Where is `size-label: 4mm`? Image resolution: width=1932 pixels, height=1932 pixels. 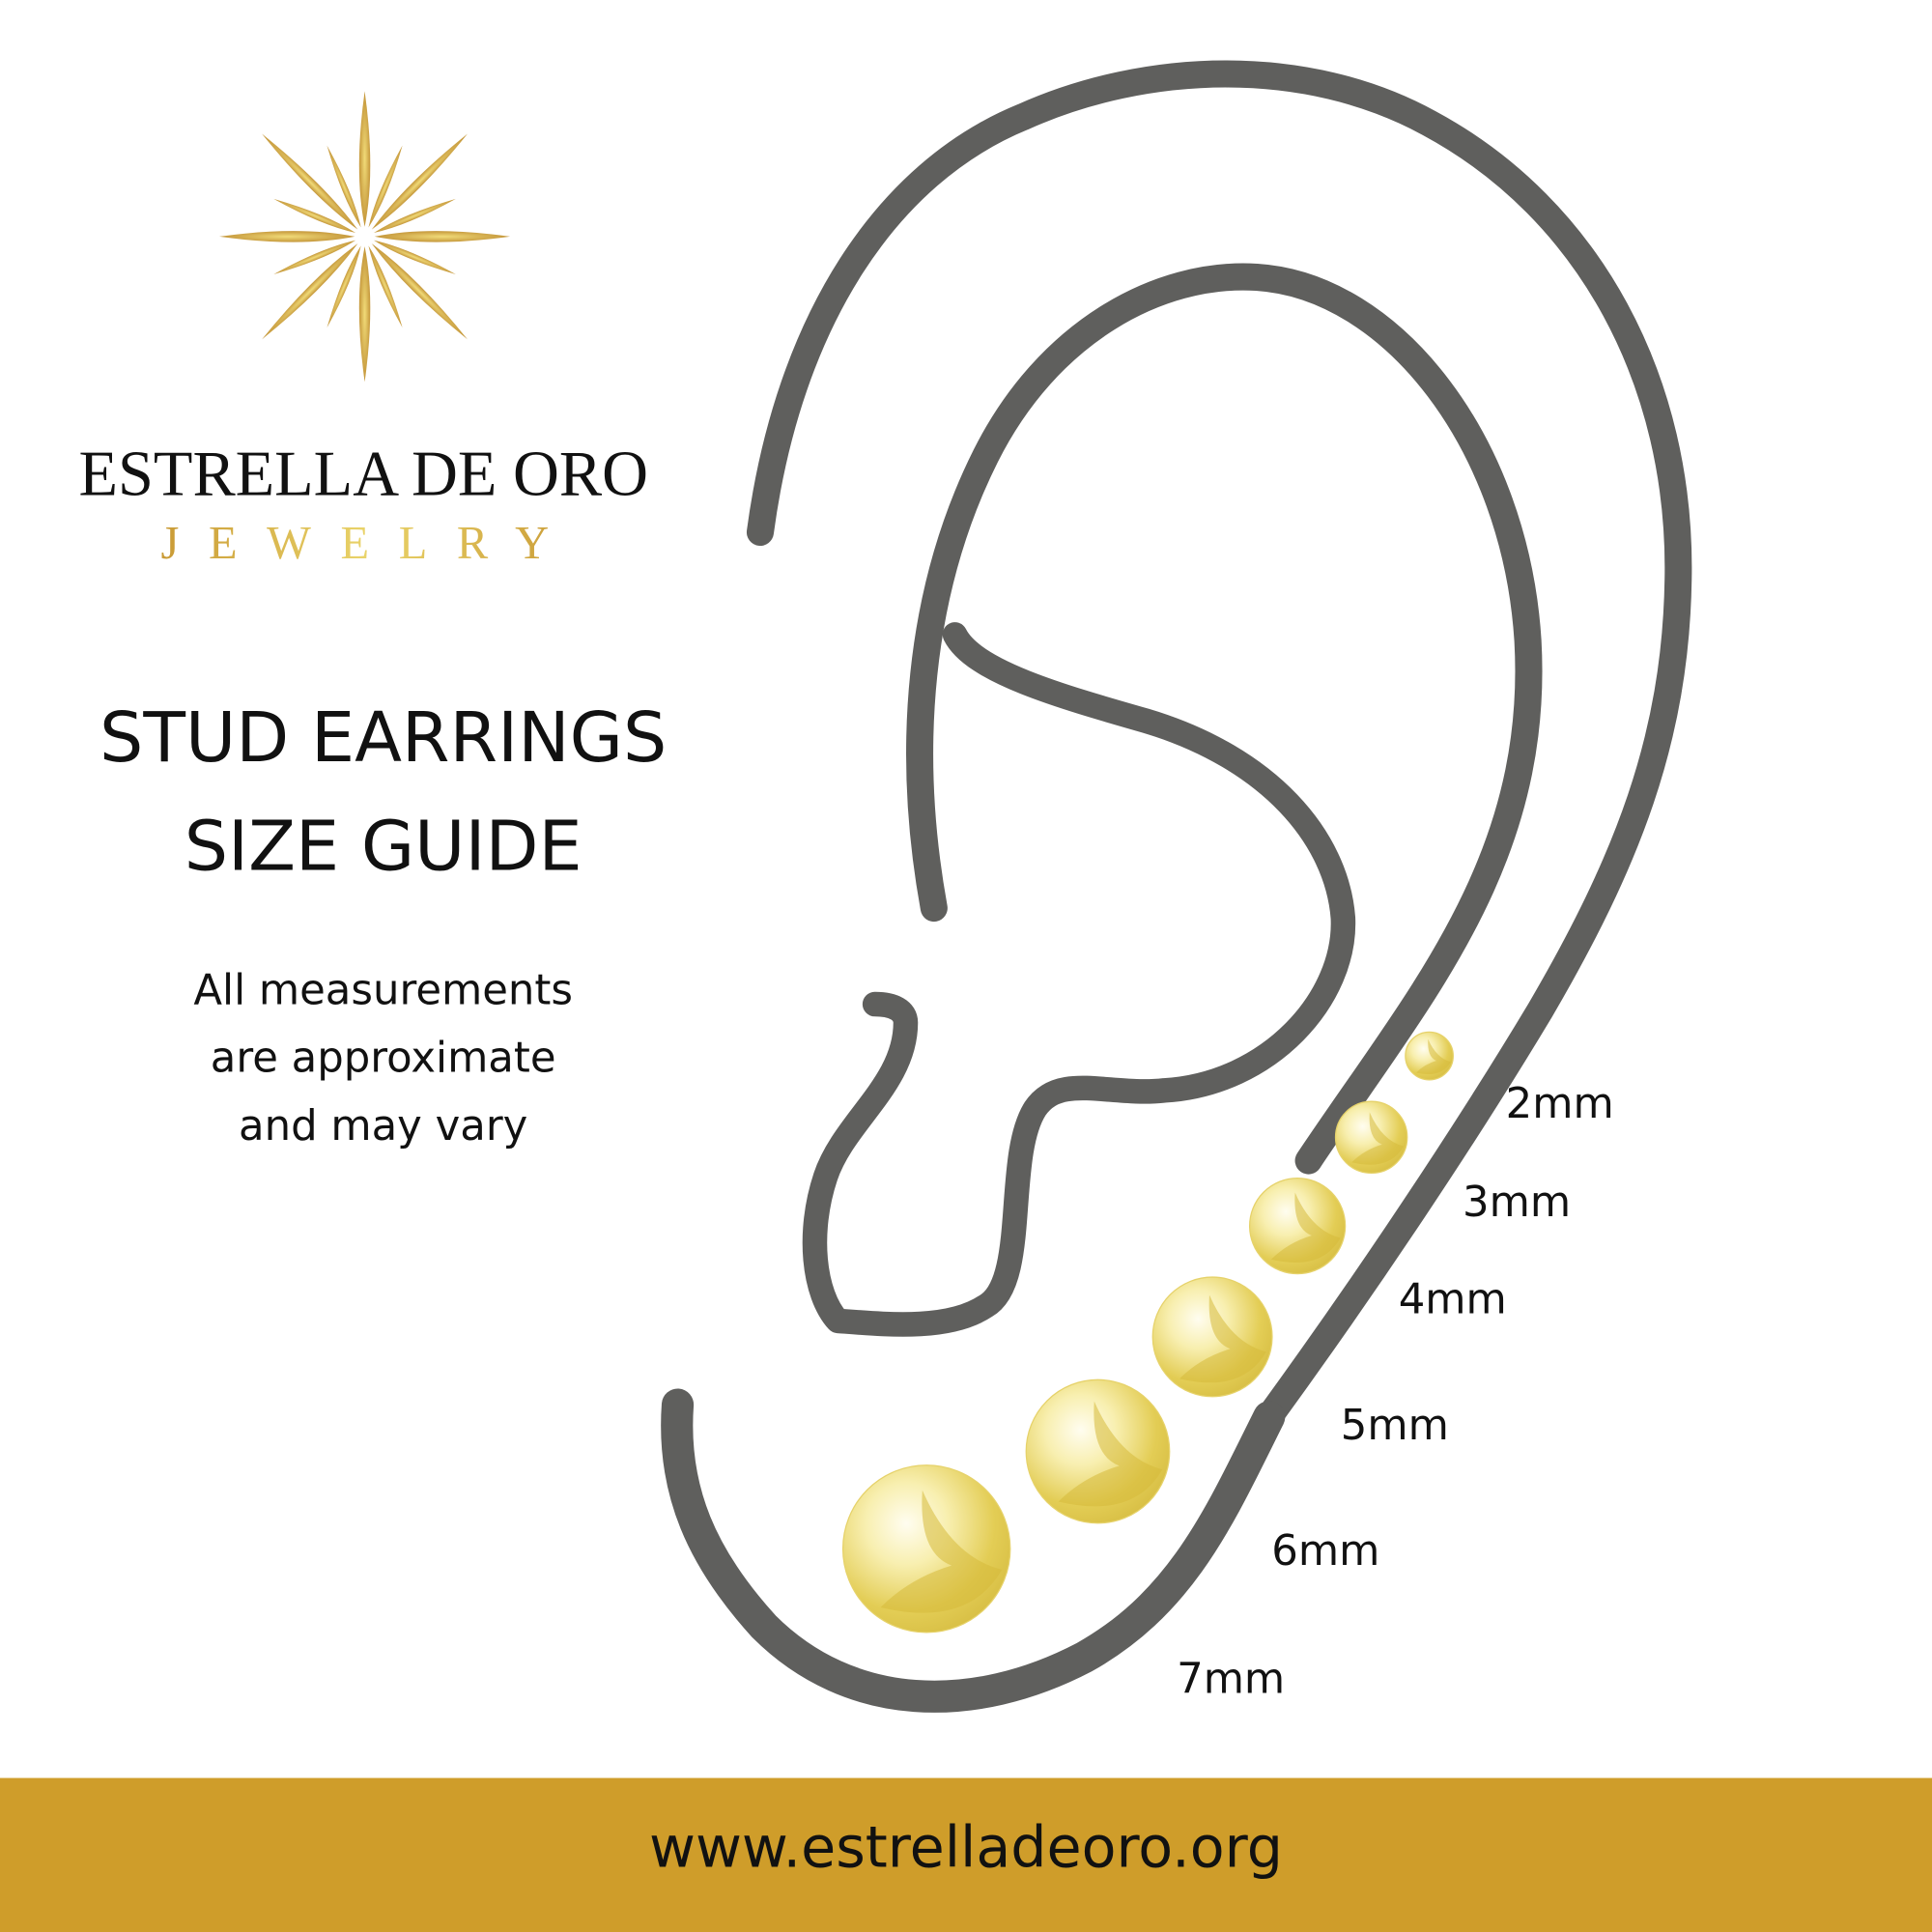 size-label: 4mm is located at coordinates (1453, 1300).